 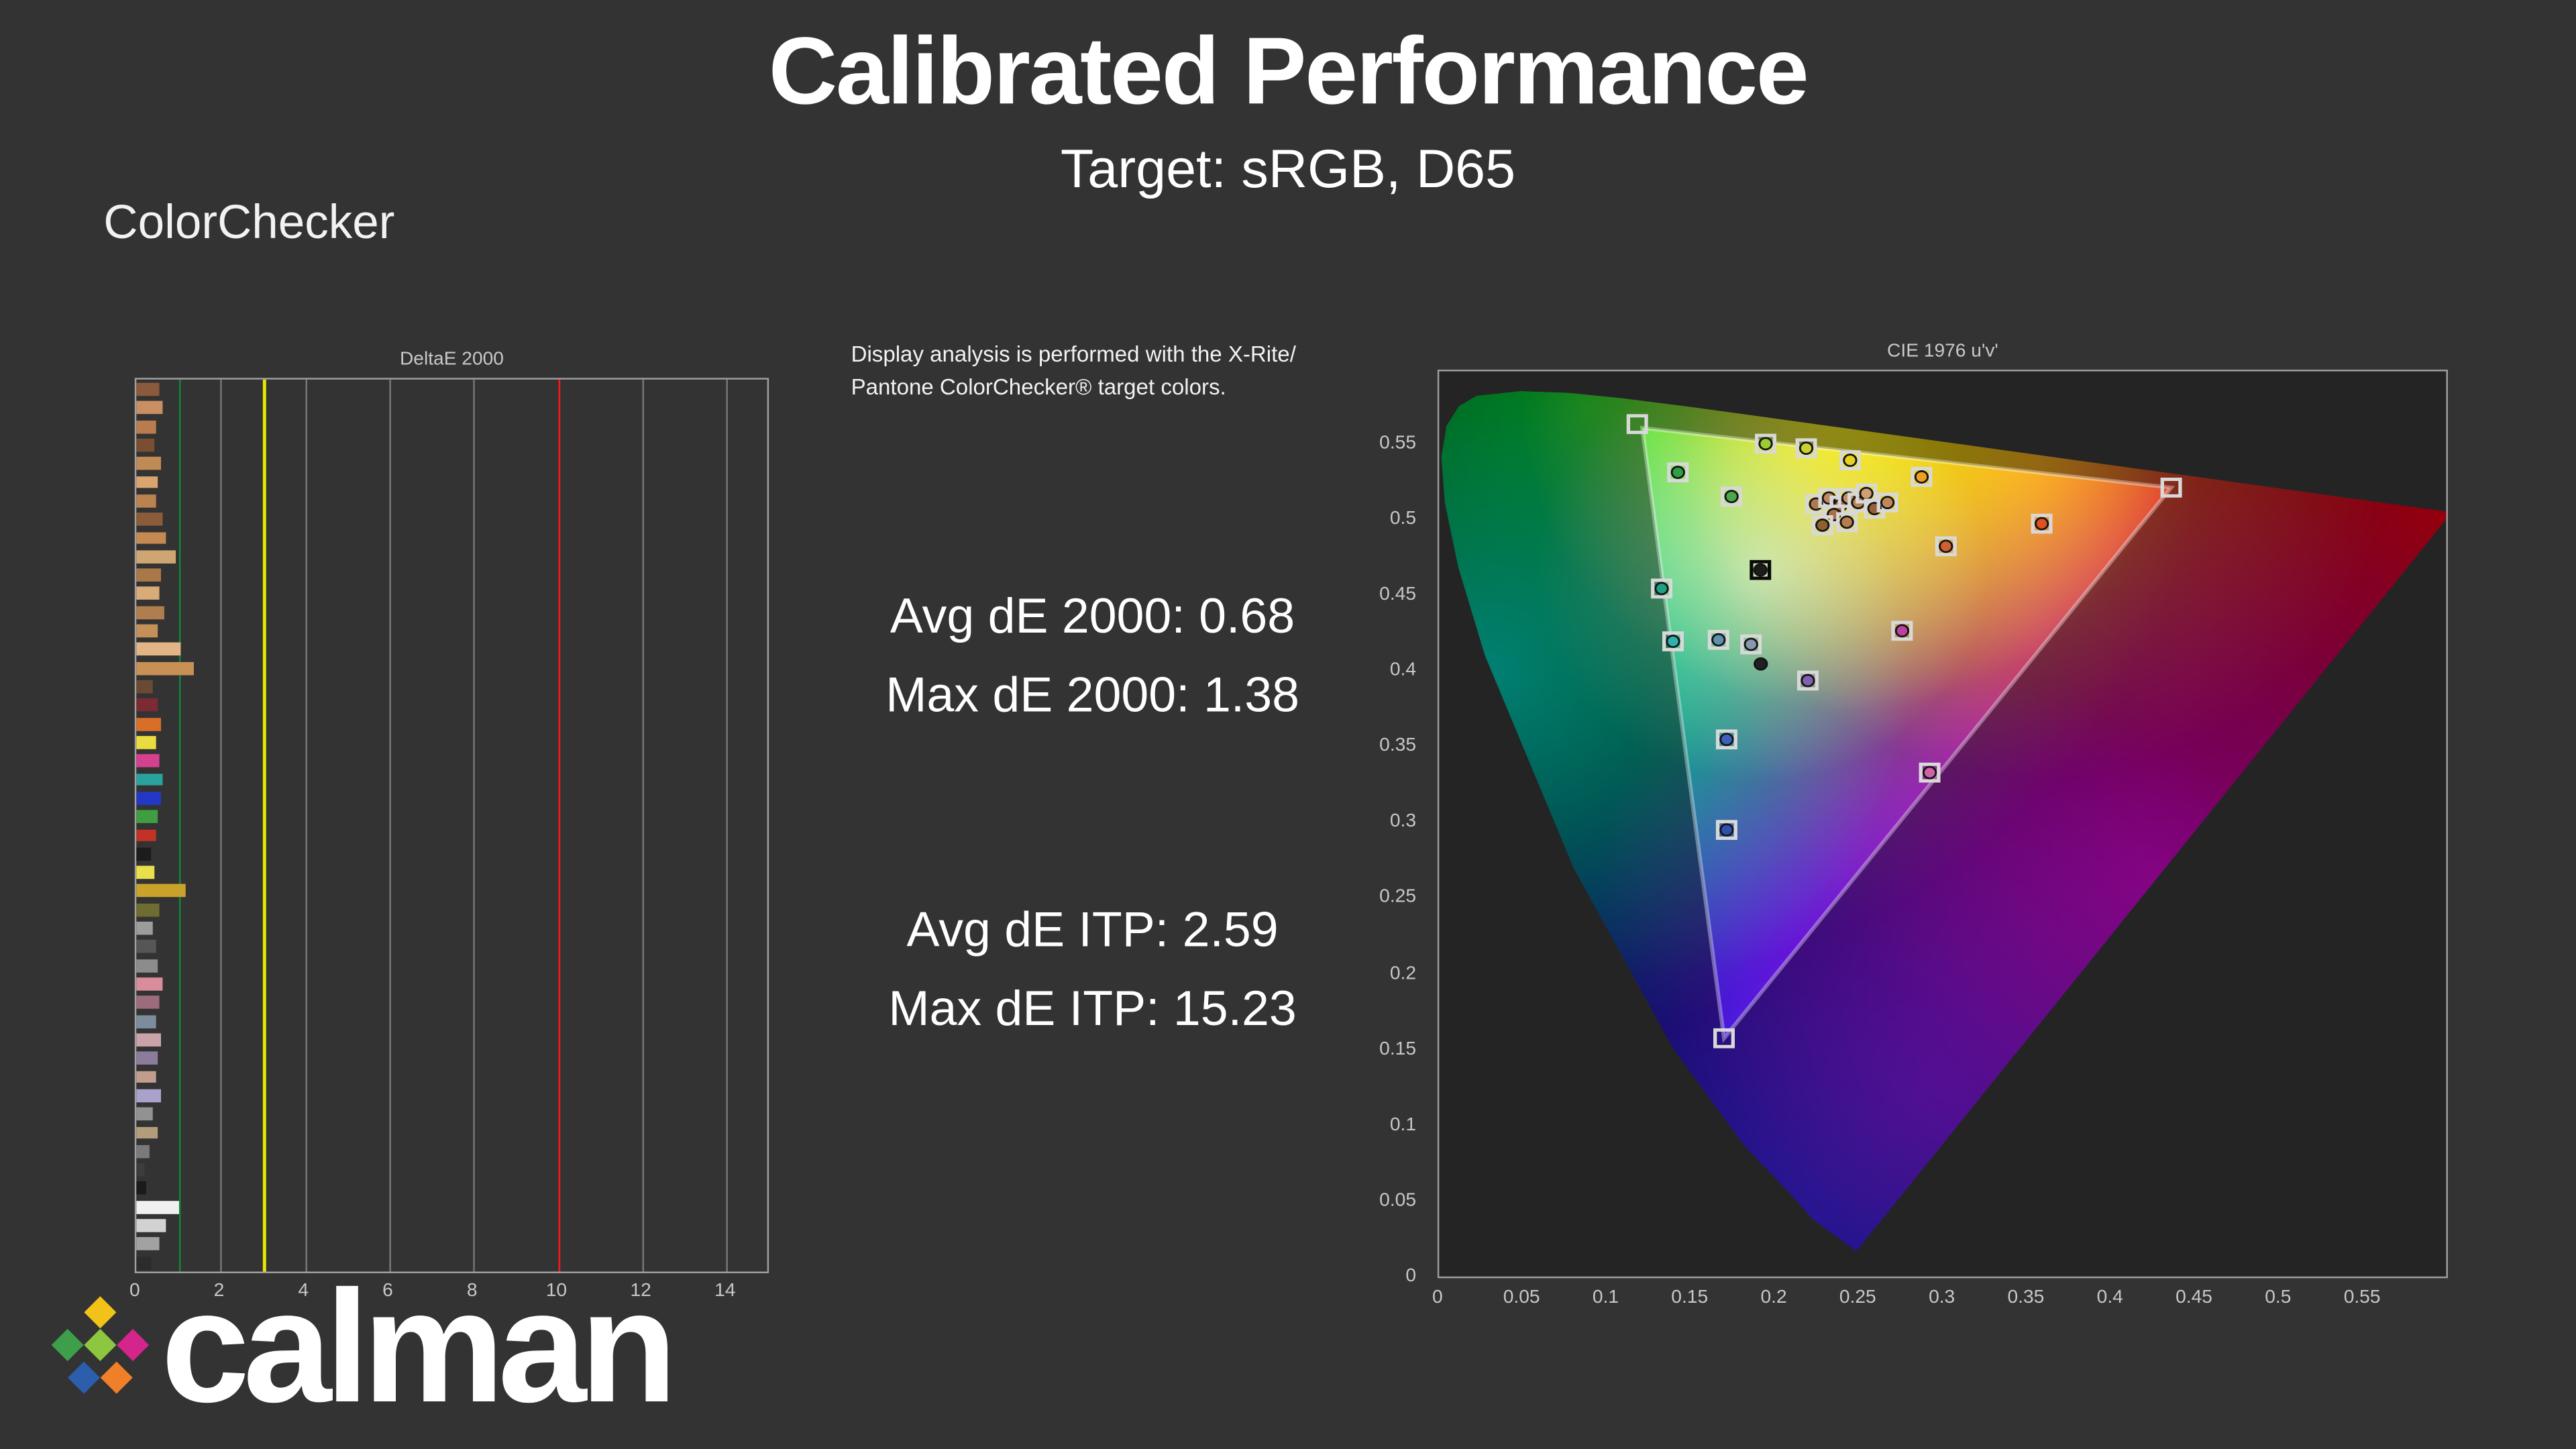 What do you see at coordinates (249, 223) in the screenshot?
I see `section-label-colorchecker: ColorChecker` at bounding box center [249, 223].